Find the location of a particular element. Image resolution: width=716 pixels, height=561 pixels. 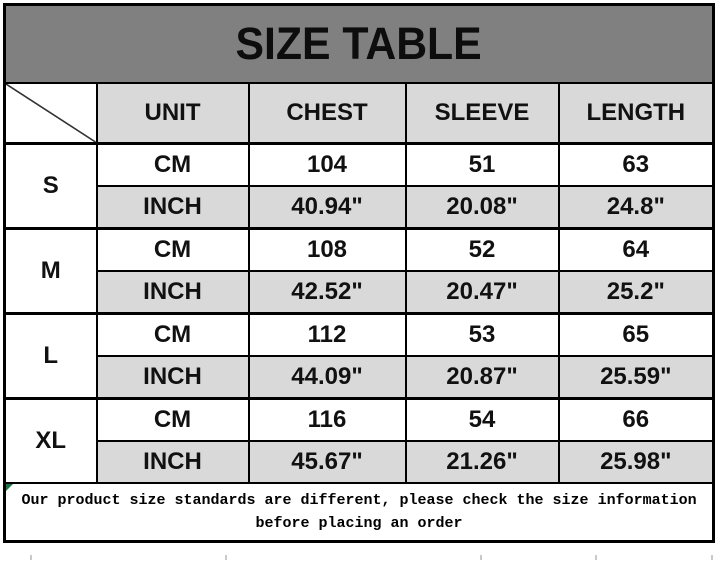

table-row-xl-inch: INCH 45.67" 21.26" 25.98" is located at coordinates (360, 462).